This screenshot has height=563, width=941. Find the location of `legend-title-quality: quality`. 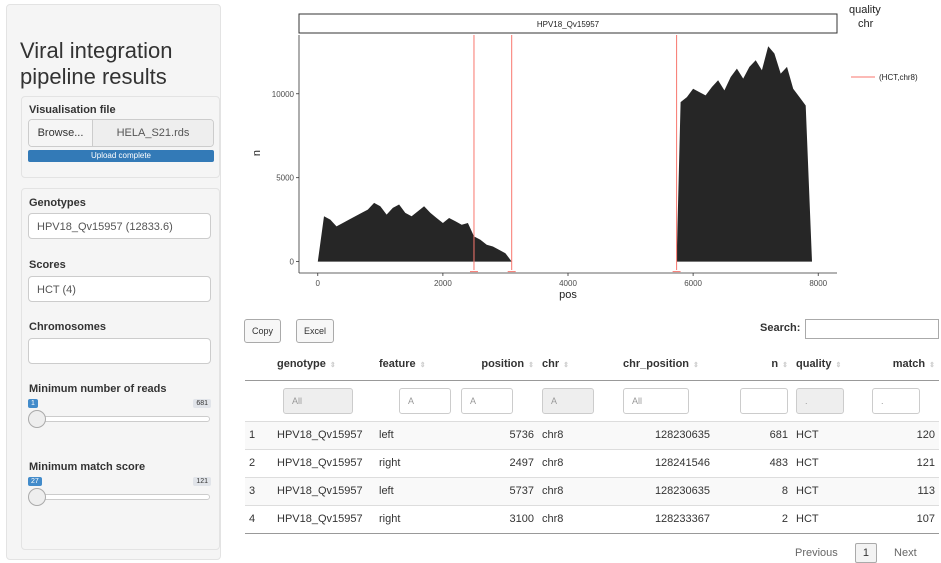

legend-title-quality: quality is located at coordinates (865, 10).